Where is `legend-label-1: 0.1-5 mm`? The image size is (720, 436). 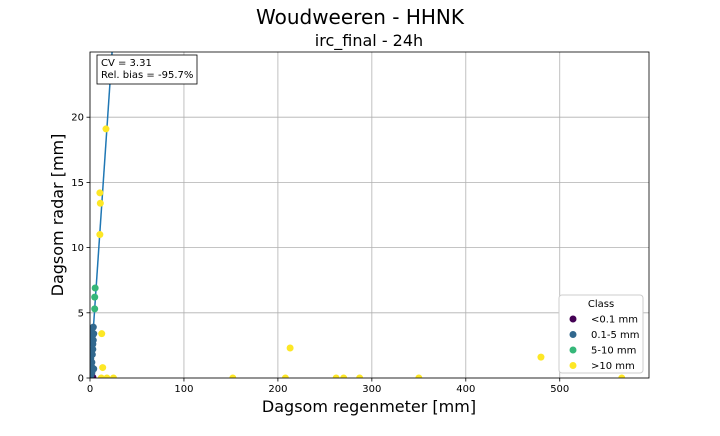 legend-label-1: 0.1-5 mm is located at coordinates (615, 335).